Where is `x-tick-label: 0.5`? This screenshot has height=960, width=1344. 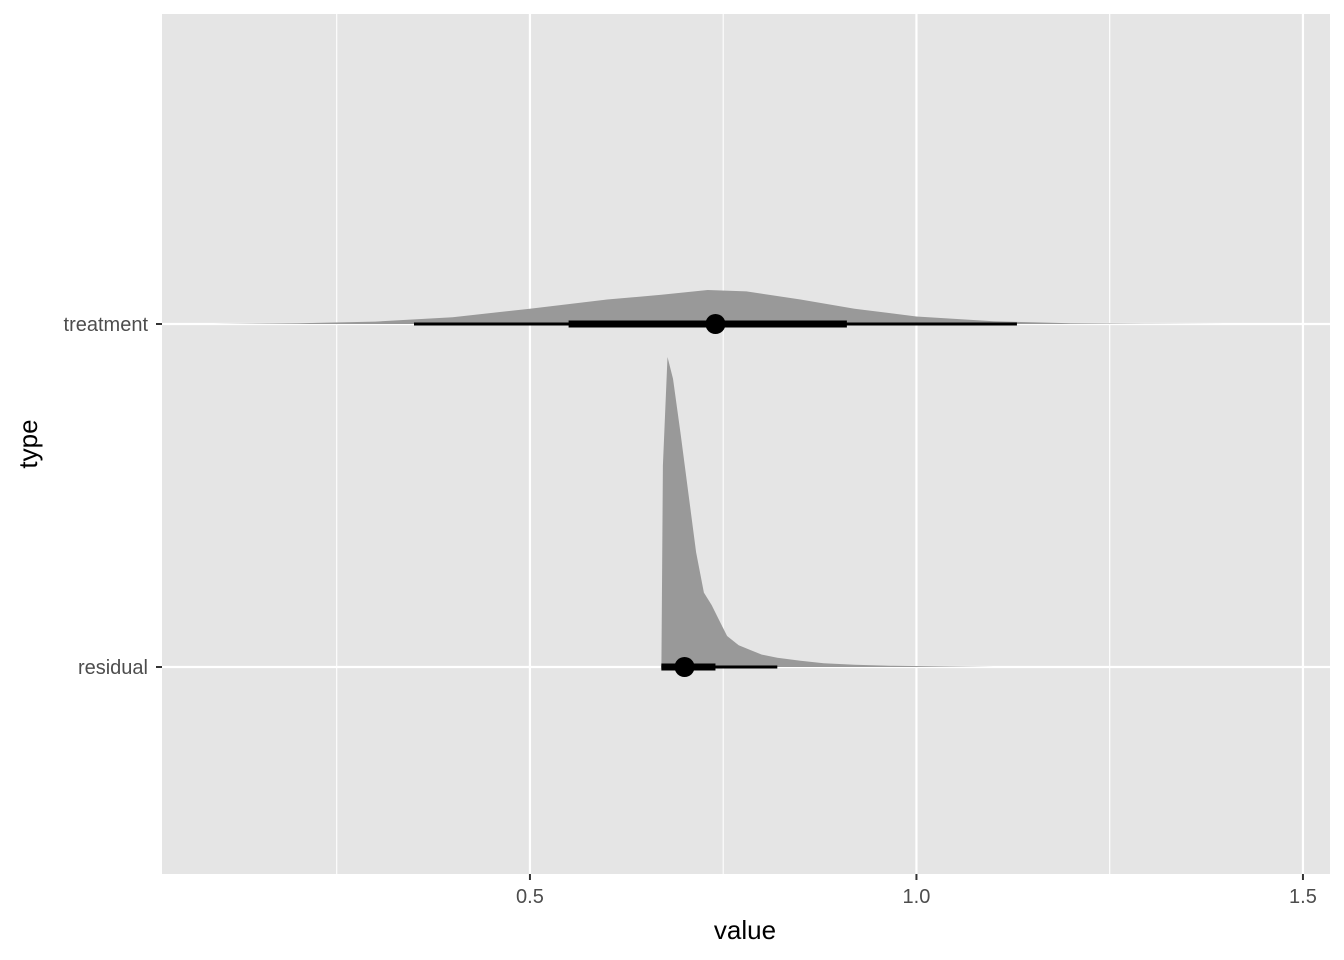 x-tick-label: 0.5 is located at coordinates (530, 897).